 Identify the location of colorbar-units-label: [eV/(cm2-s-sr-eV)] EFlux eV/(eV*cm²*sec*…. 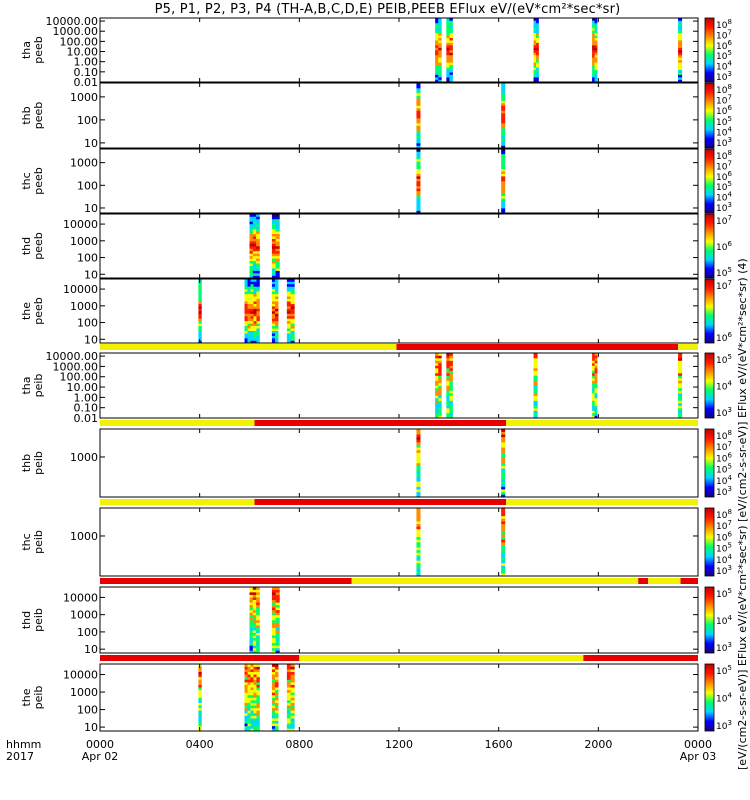
(742, 514).